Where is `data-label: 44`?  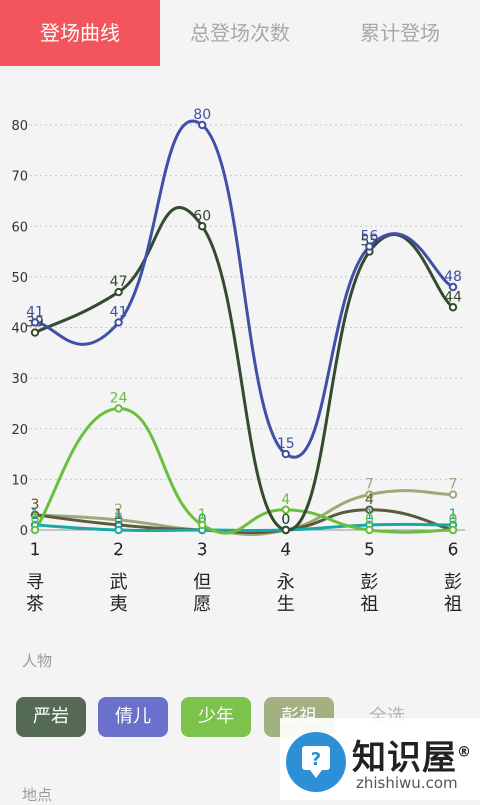 data-label: 44 is located at coordinates (453, 297).